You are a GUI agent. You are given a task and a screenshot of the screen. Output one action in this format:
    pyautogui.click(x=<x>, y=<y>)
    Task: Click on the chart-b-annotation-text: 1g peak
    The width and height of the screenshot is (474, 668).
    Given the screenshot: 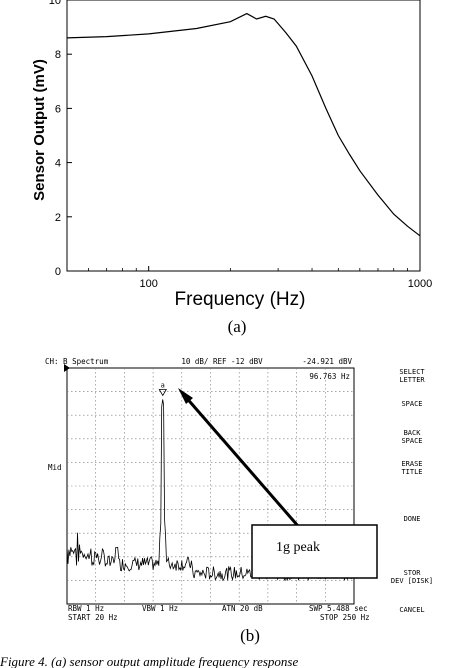 What is the action you would take?
    pyautogui.click(x=298, y=547)
    